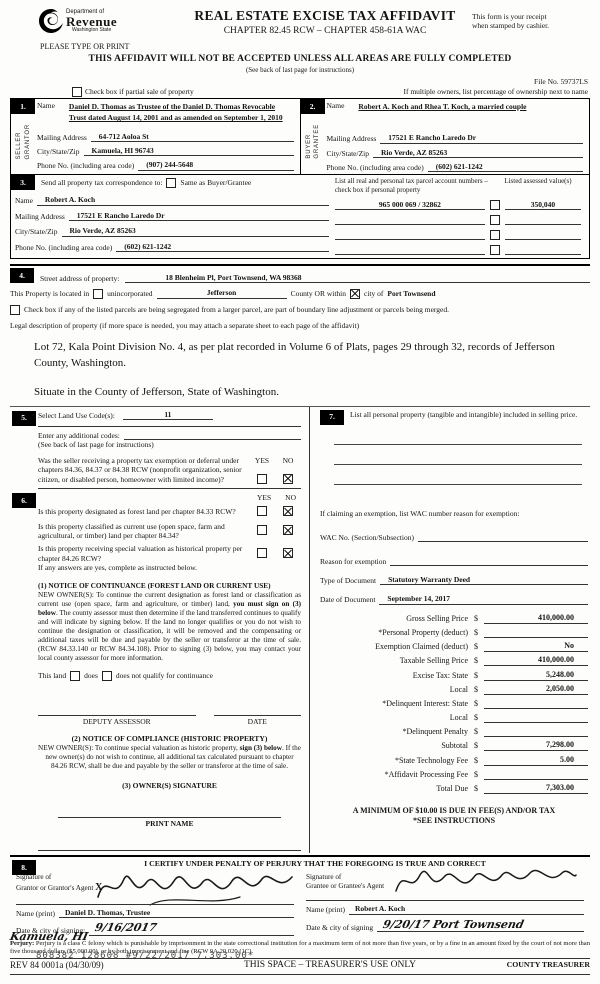 This screenshot has height=984, width=600. Describe the element at coordinates (216, 183) in the screenshot. I see `same-as-buyer-label: Same as Buyer/Grantee` at that location.